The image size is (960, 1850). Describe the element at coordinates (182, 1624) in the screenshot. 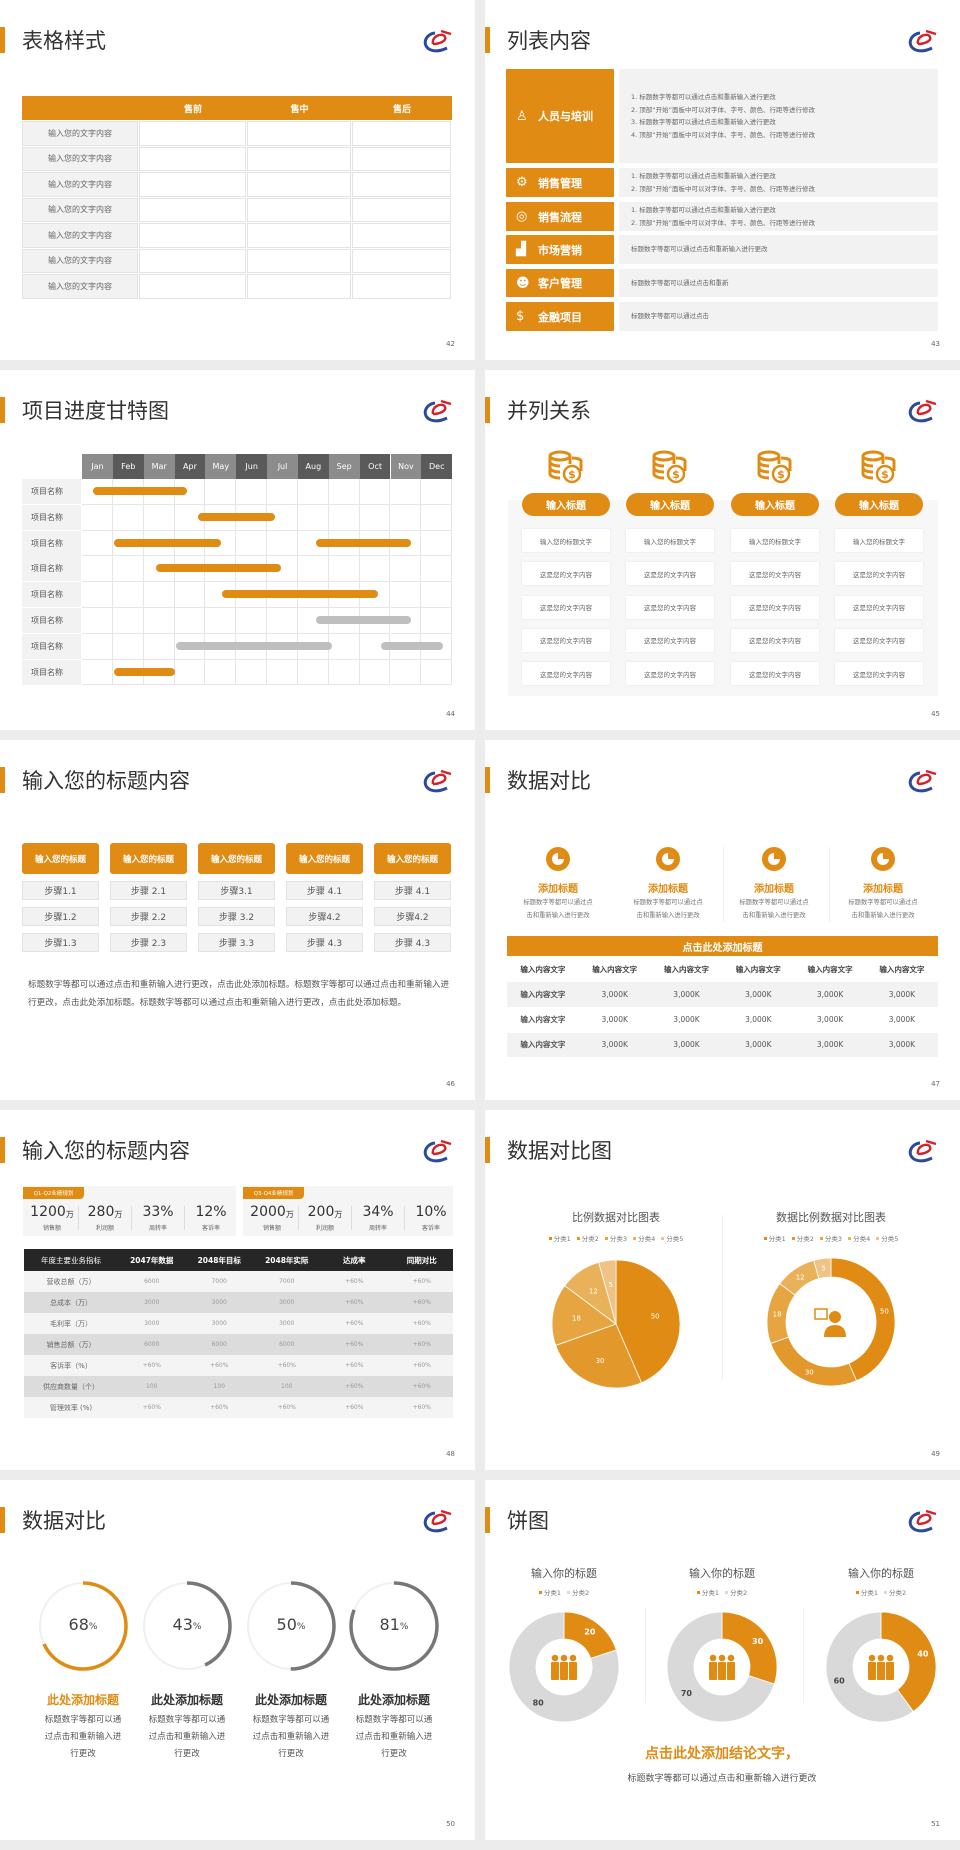

I see `ring-number: 43` at that location.